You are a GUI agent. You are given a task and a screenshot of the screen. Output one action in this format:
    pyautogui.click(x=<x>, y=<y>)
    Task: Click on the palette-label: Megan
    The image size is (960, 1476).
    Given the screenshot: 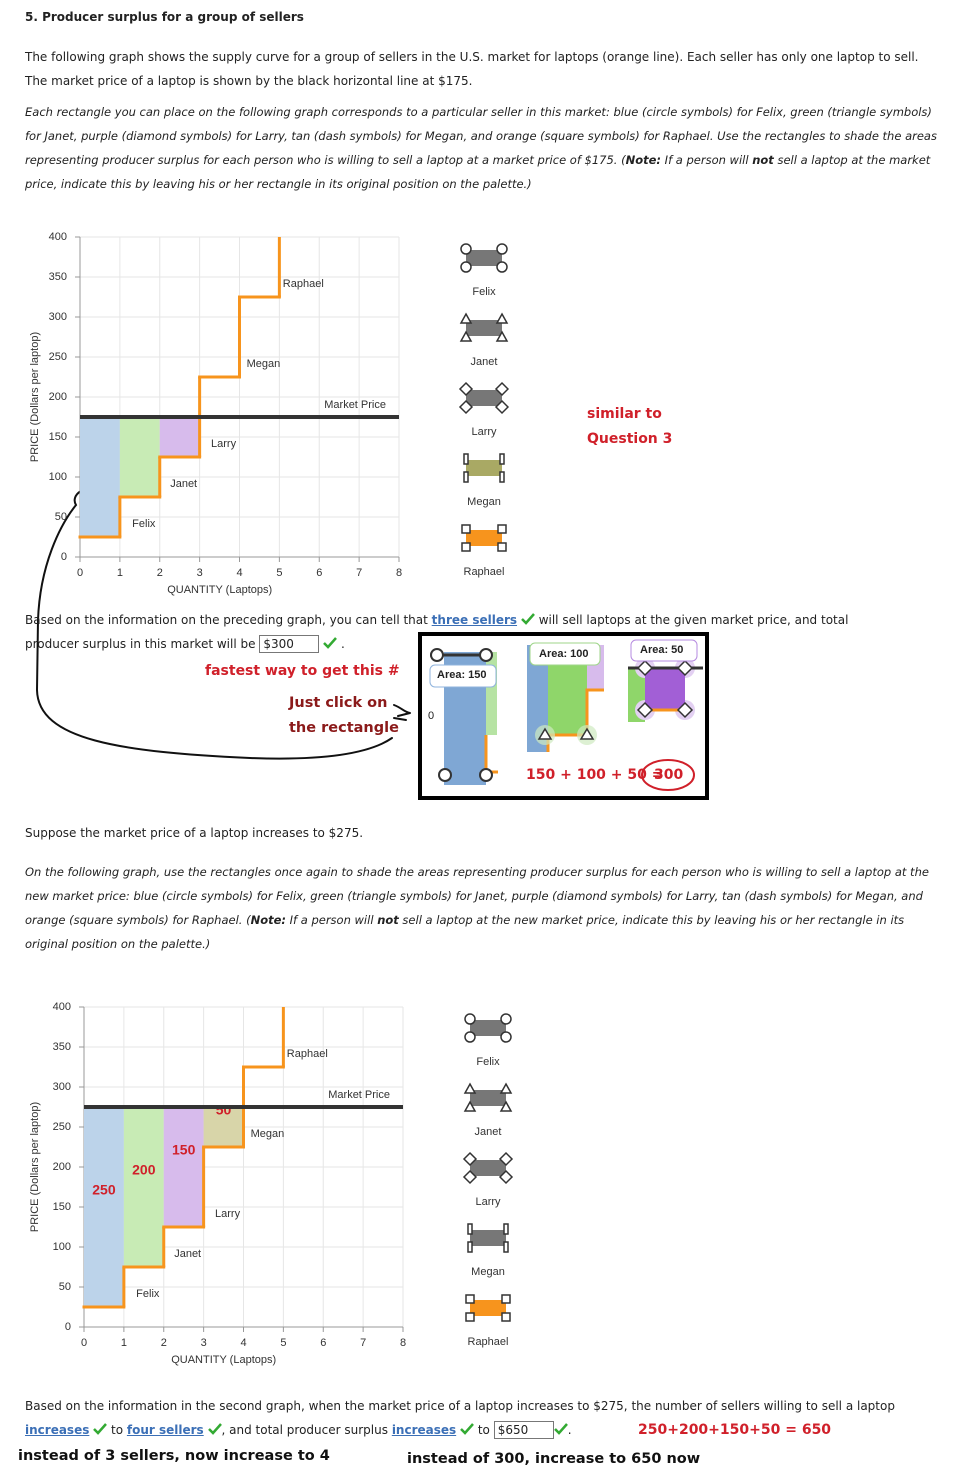 What is the action you would take?
    pyautogui.click(x=484, y=502)
    